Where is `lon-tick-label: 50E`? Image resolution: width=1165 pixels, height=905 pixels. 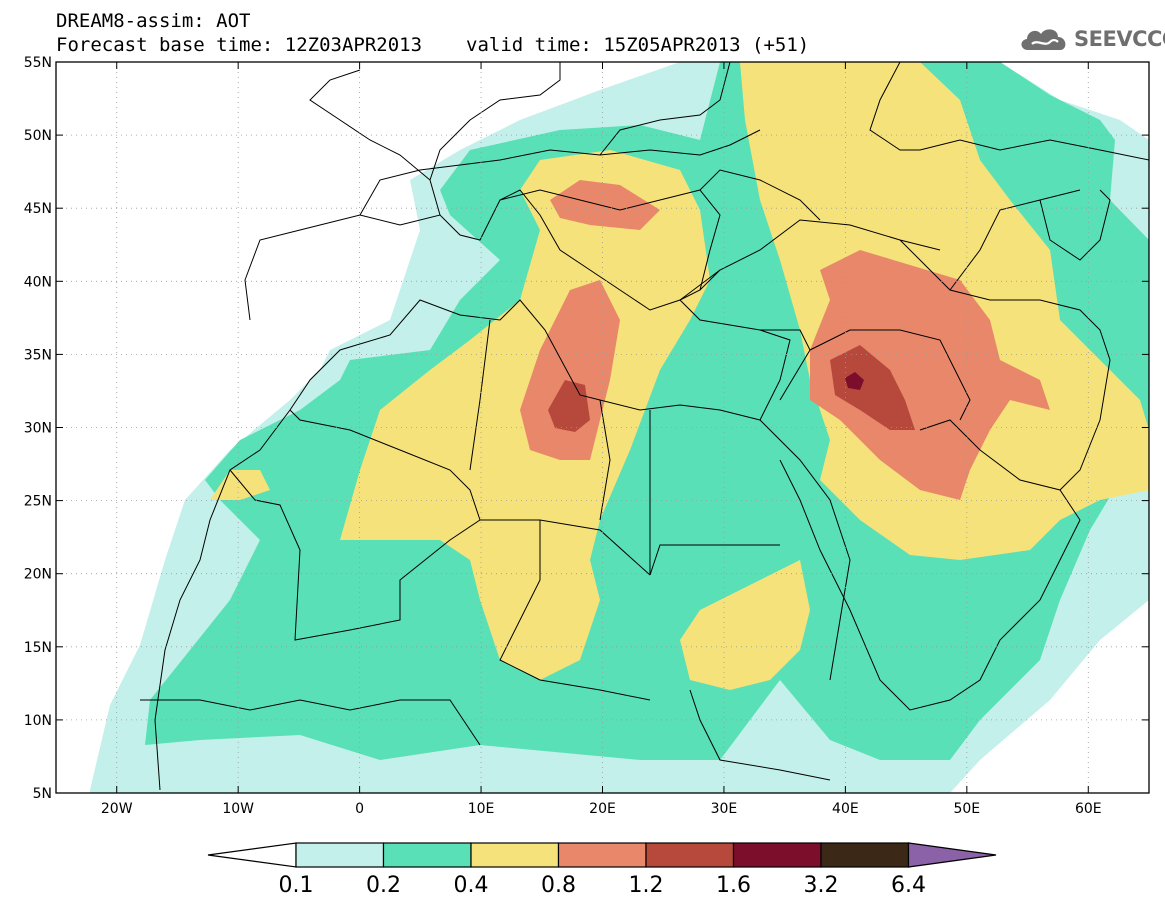 lon-tick-label: 50E is located at coordinates (966, 809).